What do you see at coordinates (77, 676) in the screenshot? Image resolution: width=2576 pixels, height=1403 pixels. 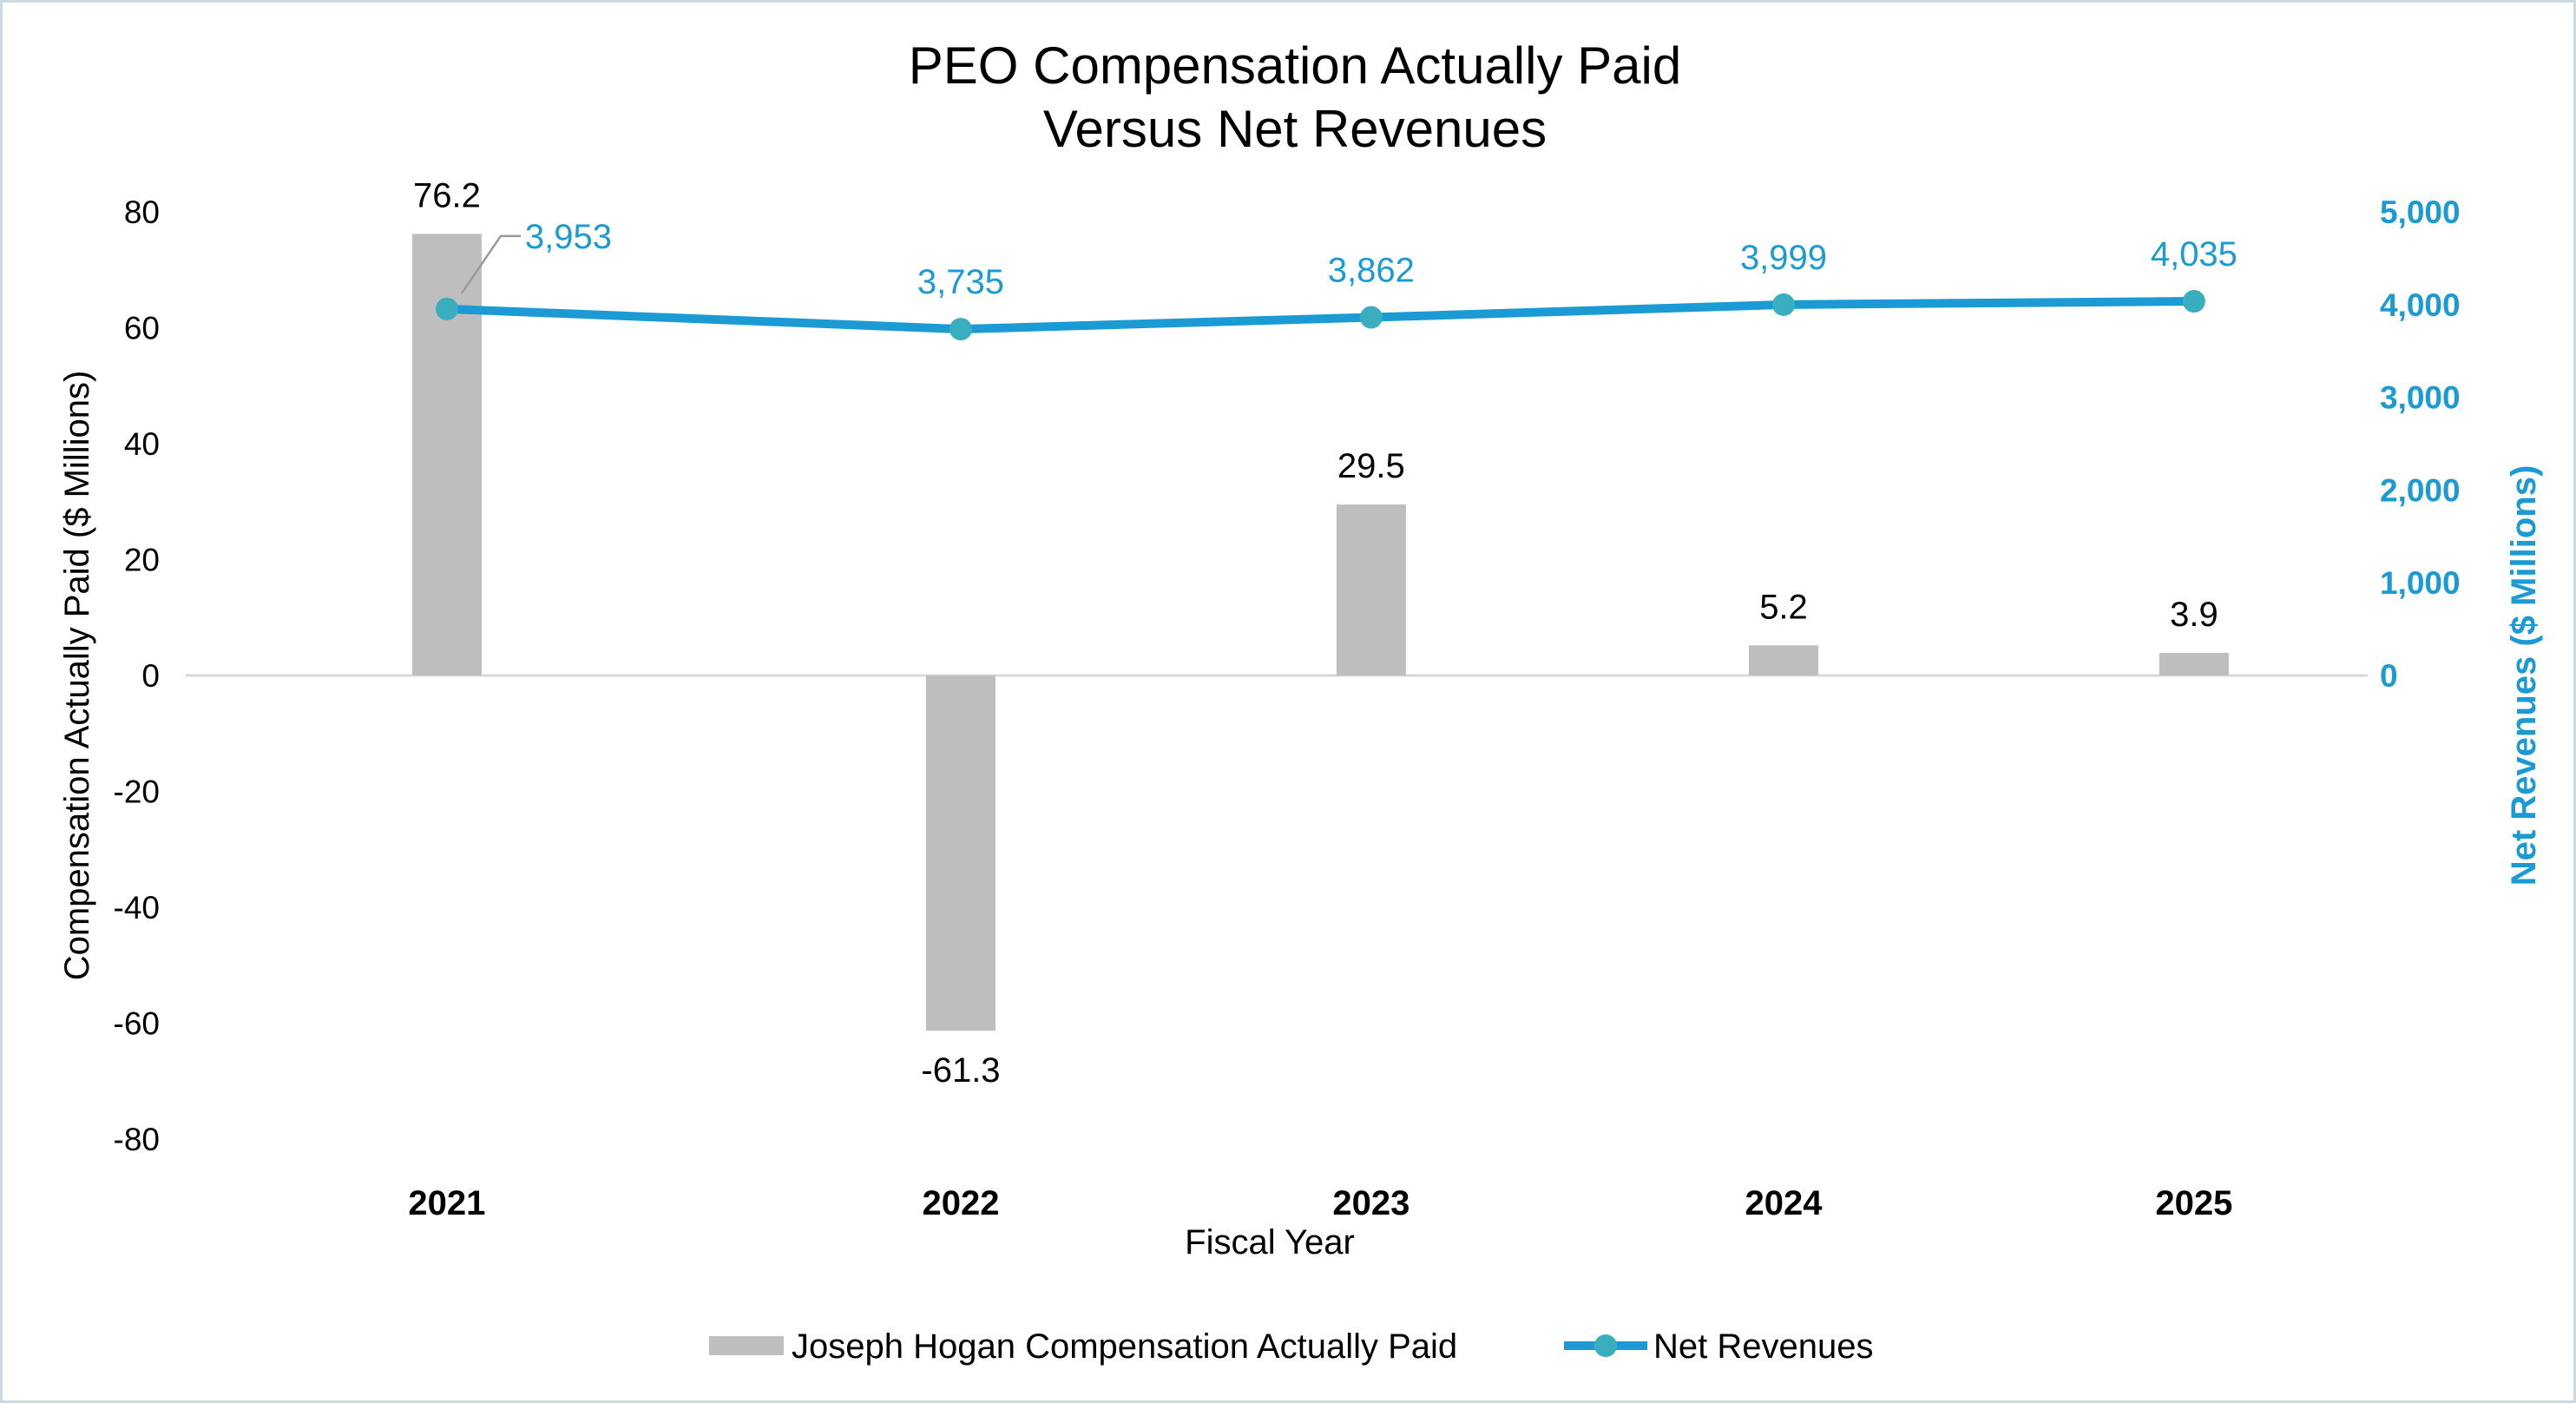 I see `left-axis-title: Compensation Actually Paid ($ Millions)` at bounding box center [77, 676].